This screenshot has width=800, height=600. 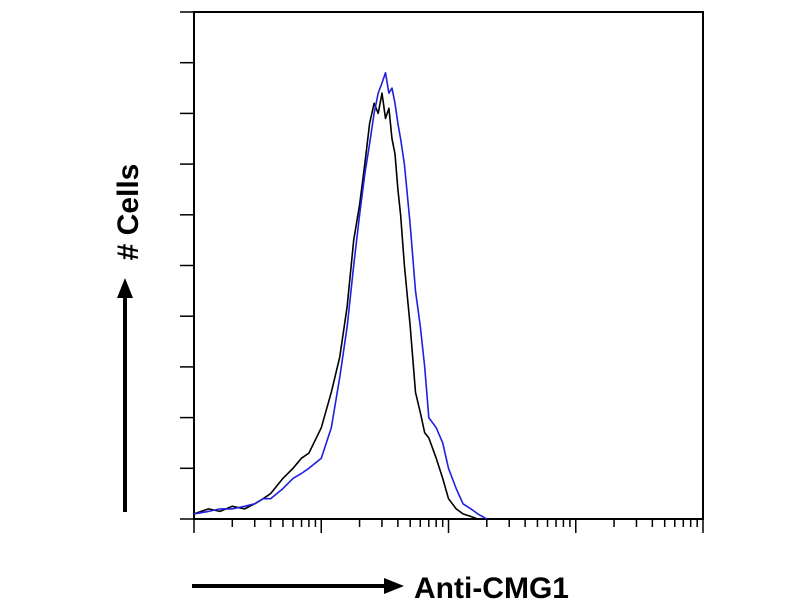 I want to click on x-axis-title: Anti-CMG1, so click(x=491, y=586).